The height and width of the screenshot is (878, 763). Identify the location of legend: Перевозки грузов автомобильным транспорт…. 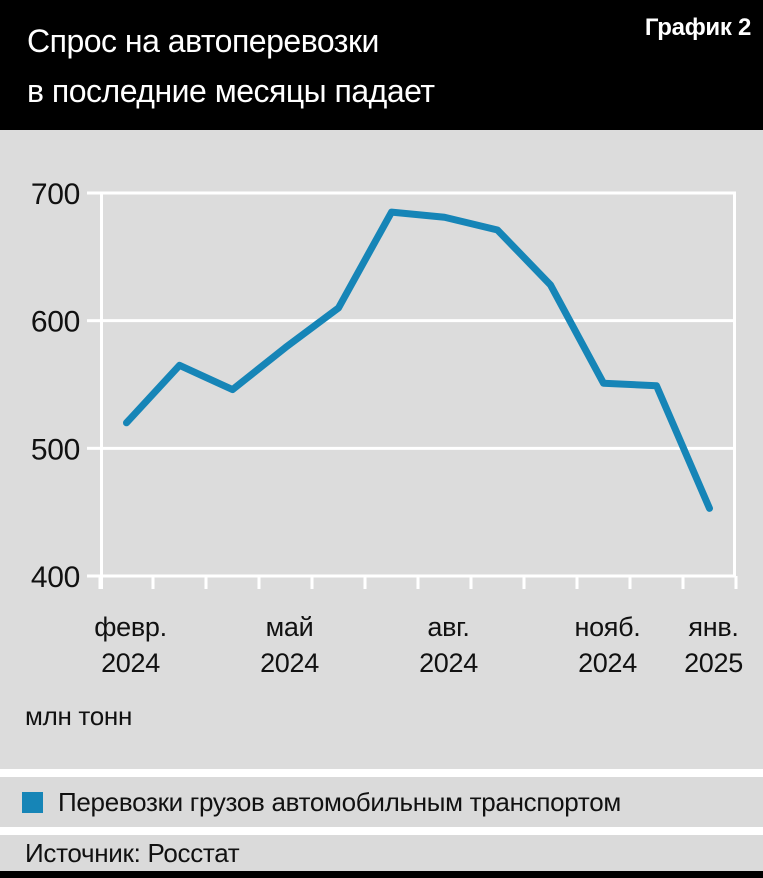
(381, 802).